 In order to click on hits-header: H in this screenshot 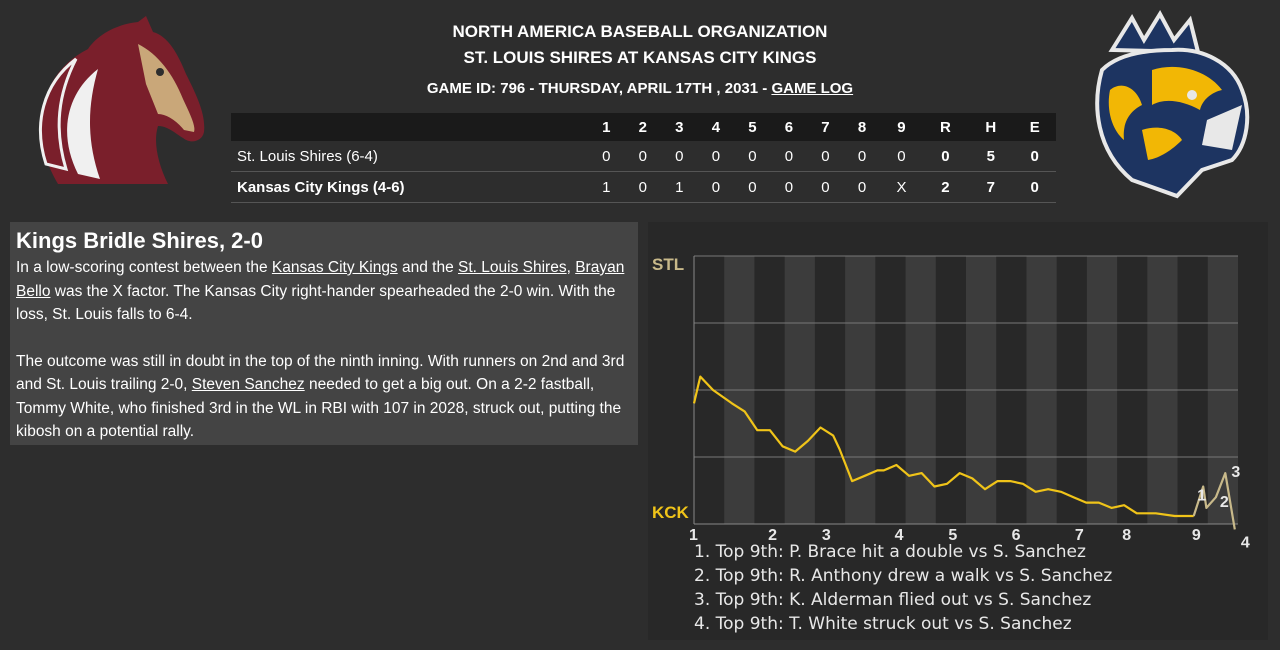, I will do `click(991, 127)`.